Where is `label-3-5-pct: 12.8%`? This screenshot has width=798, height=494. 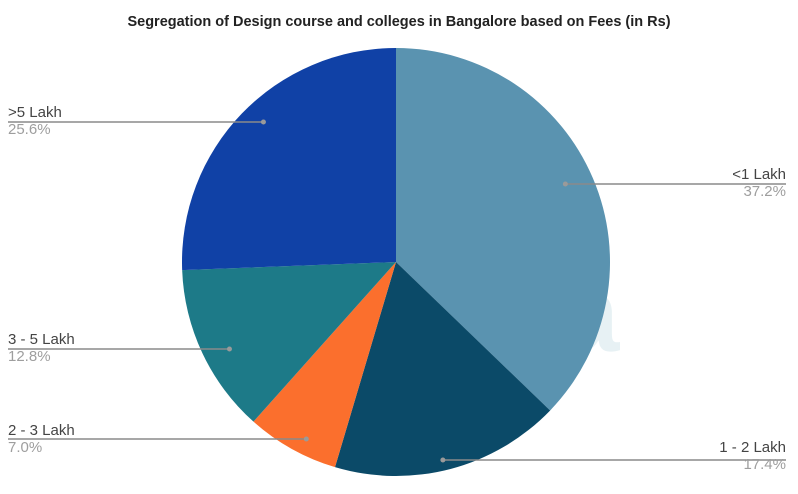
label-3-5-pct: 12.8% is located at coordinates (29, 356).